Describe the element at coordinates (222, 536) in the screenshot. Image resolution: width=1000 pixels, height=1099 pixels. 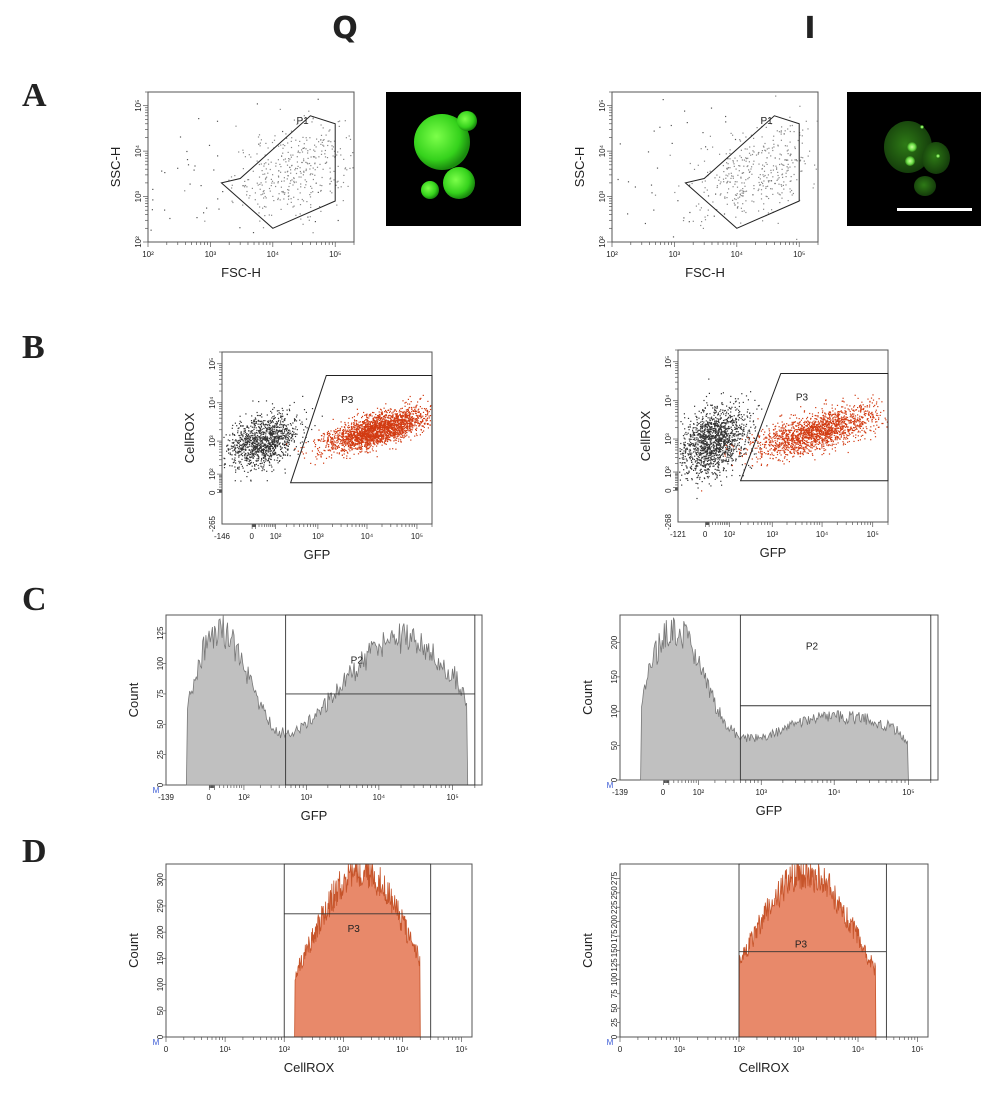
I see `x-tick-label: -146` at that location.